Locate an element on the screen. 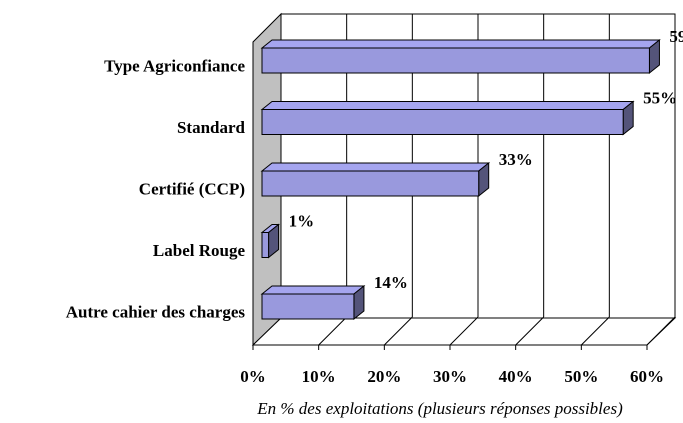 This screenshot has height=423, width=683. value-label: 55% is located at coordinates (660, 97).